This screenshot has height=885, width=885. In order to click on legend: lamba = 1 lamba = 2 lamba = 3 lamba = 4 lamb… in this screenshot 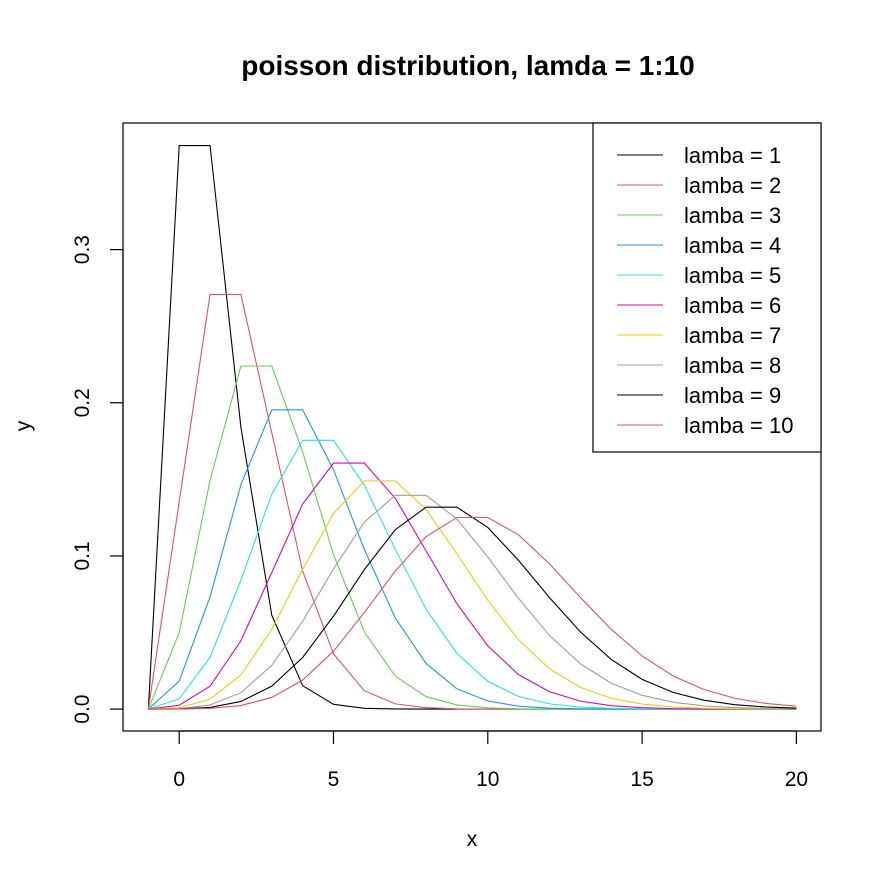, I will do `click(707, 287)`.